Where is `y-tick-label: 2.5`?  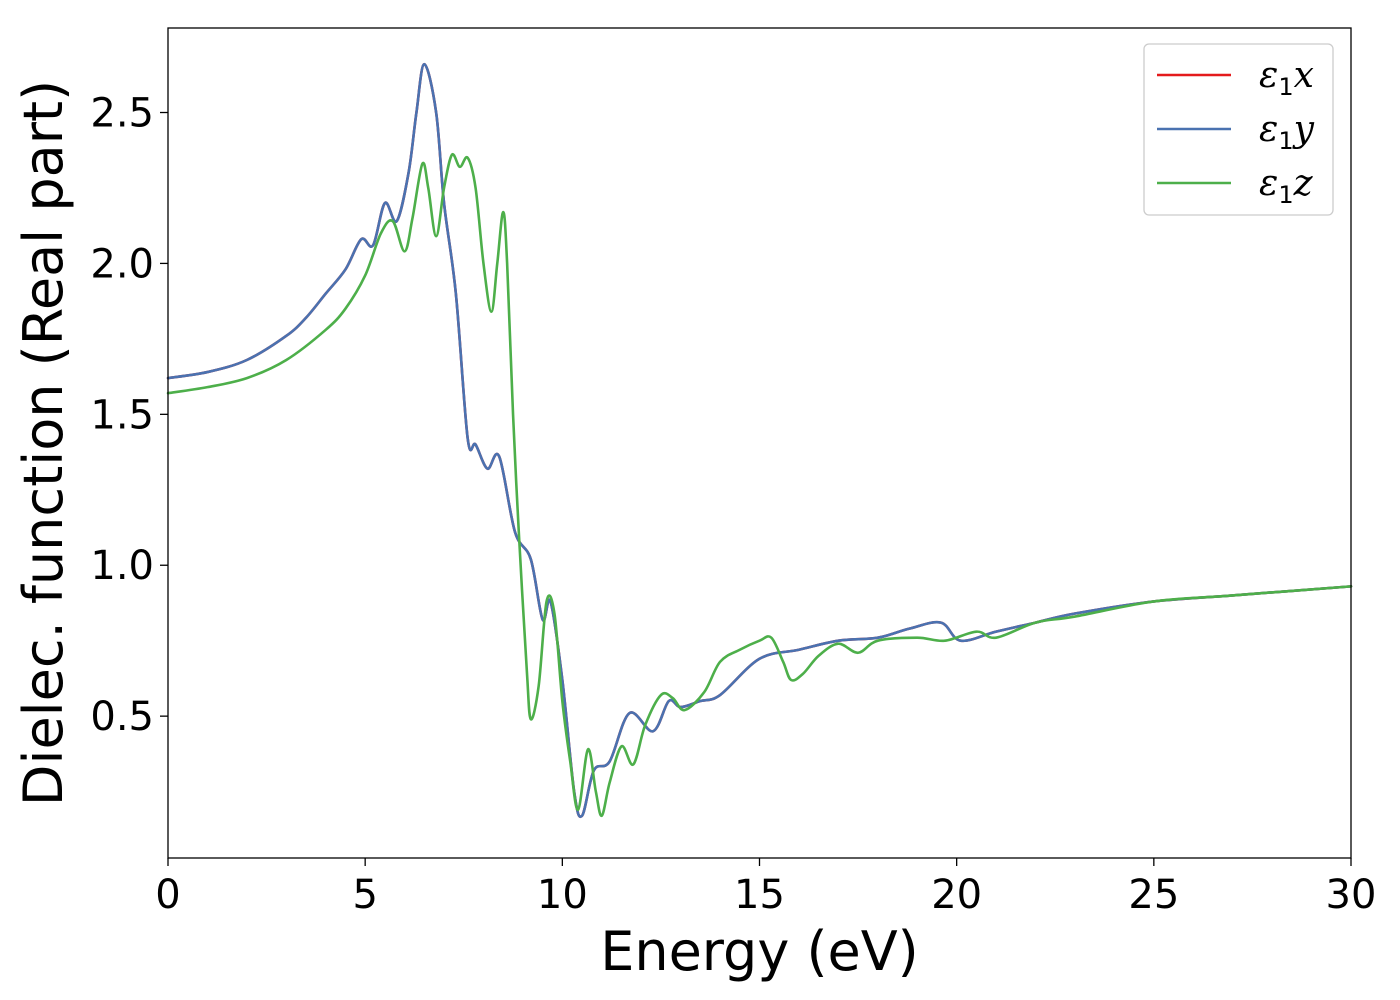
y-tick-label: 2.5 is located at coordinates (122, 114).